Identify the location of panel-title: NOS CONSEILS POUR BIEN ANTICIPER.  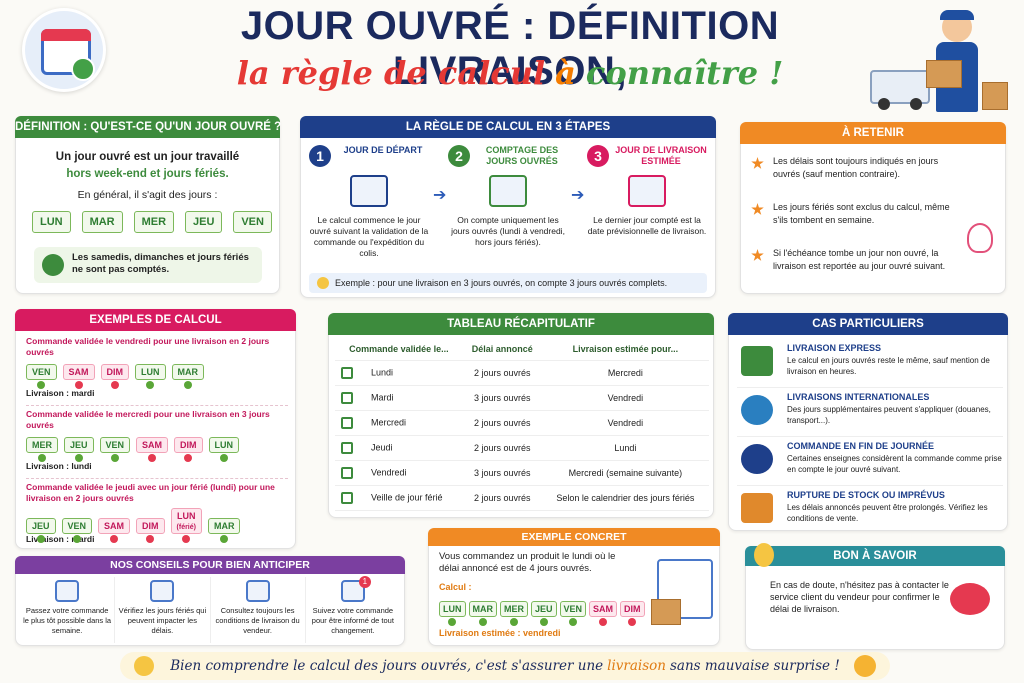
(210, 565).